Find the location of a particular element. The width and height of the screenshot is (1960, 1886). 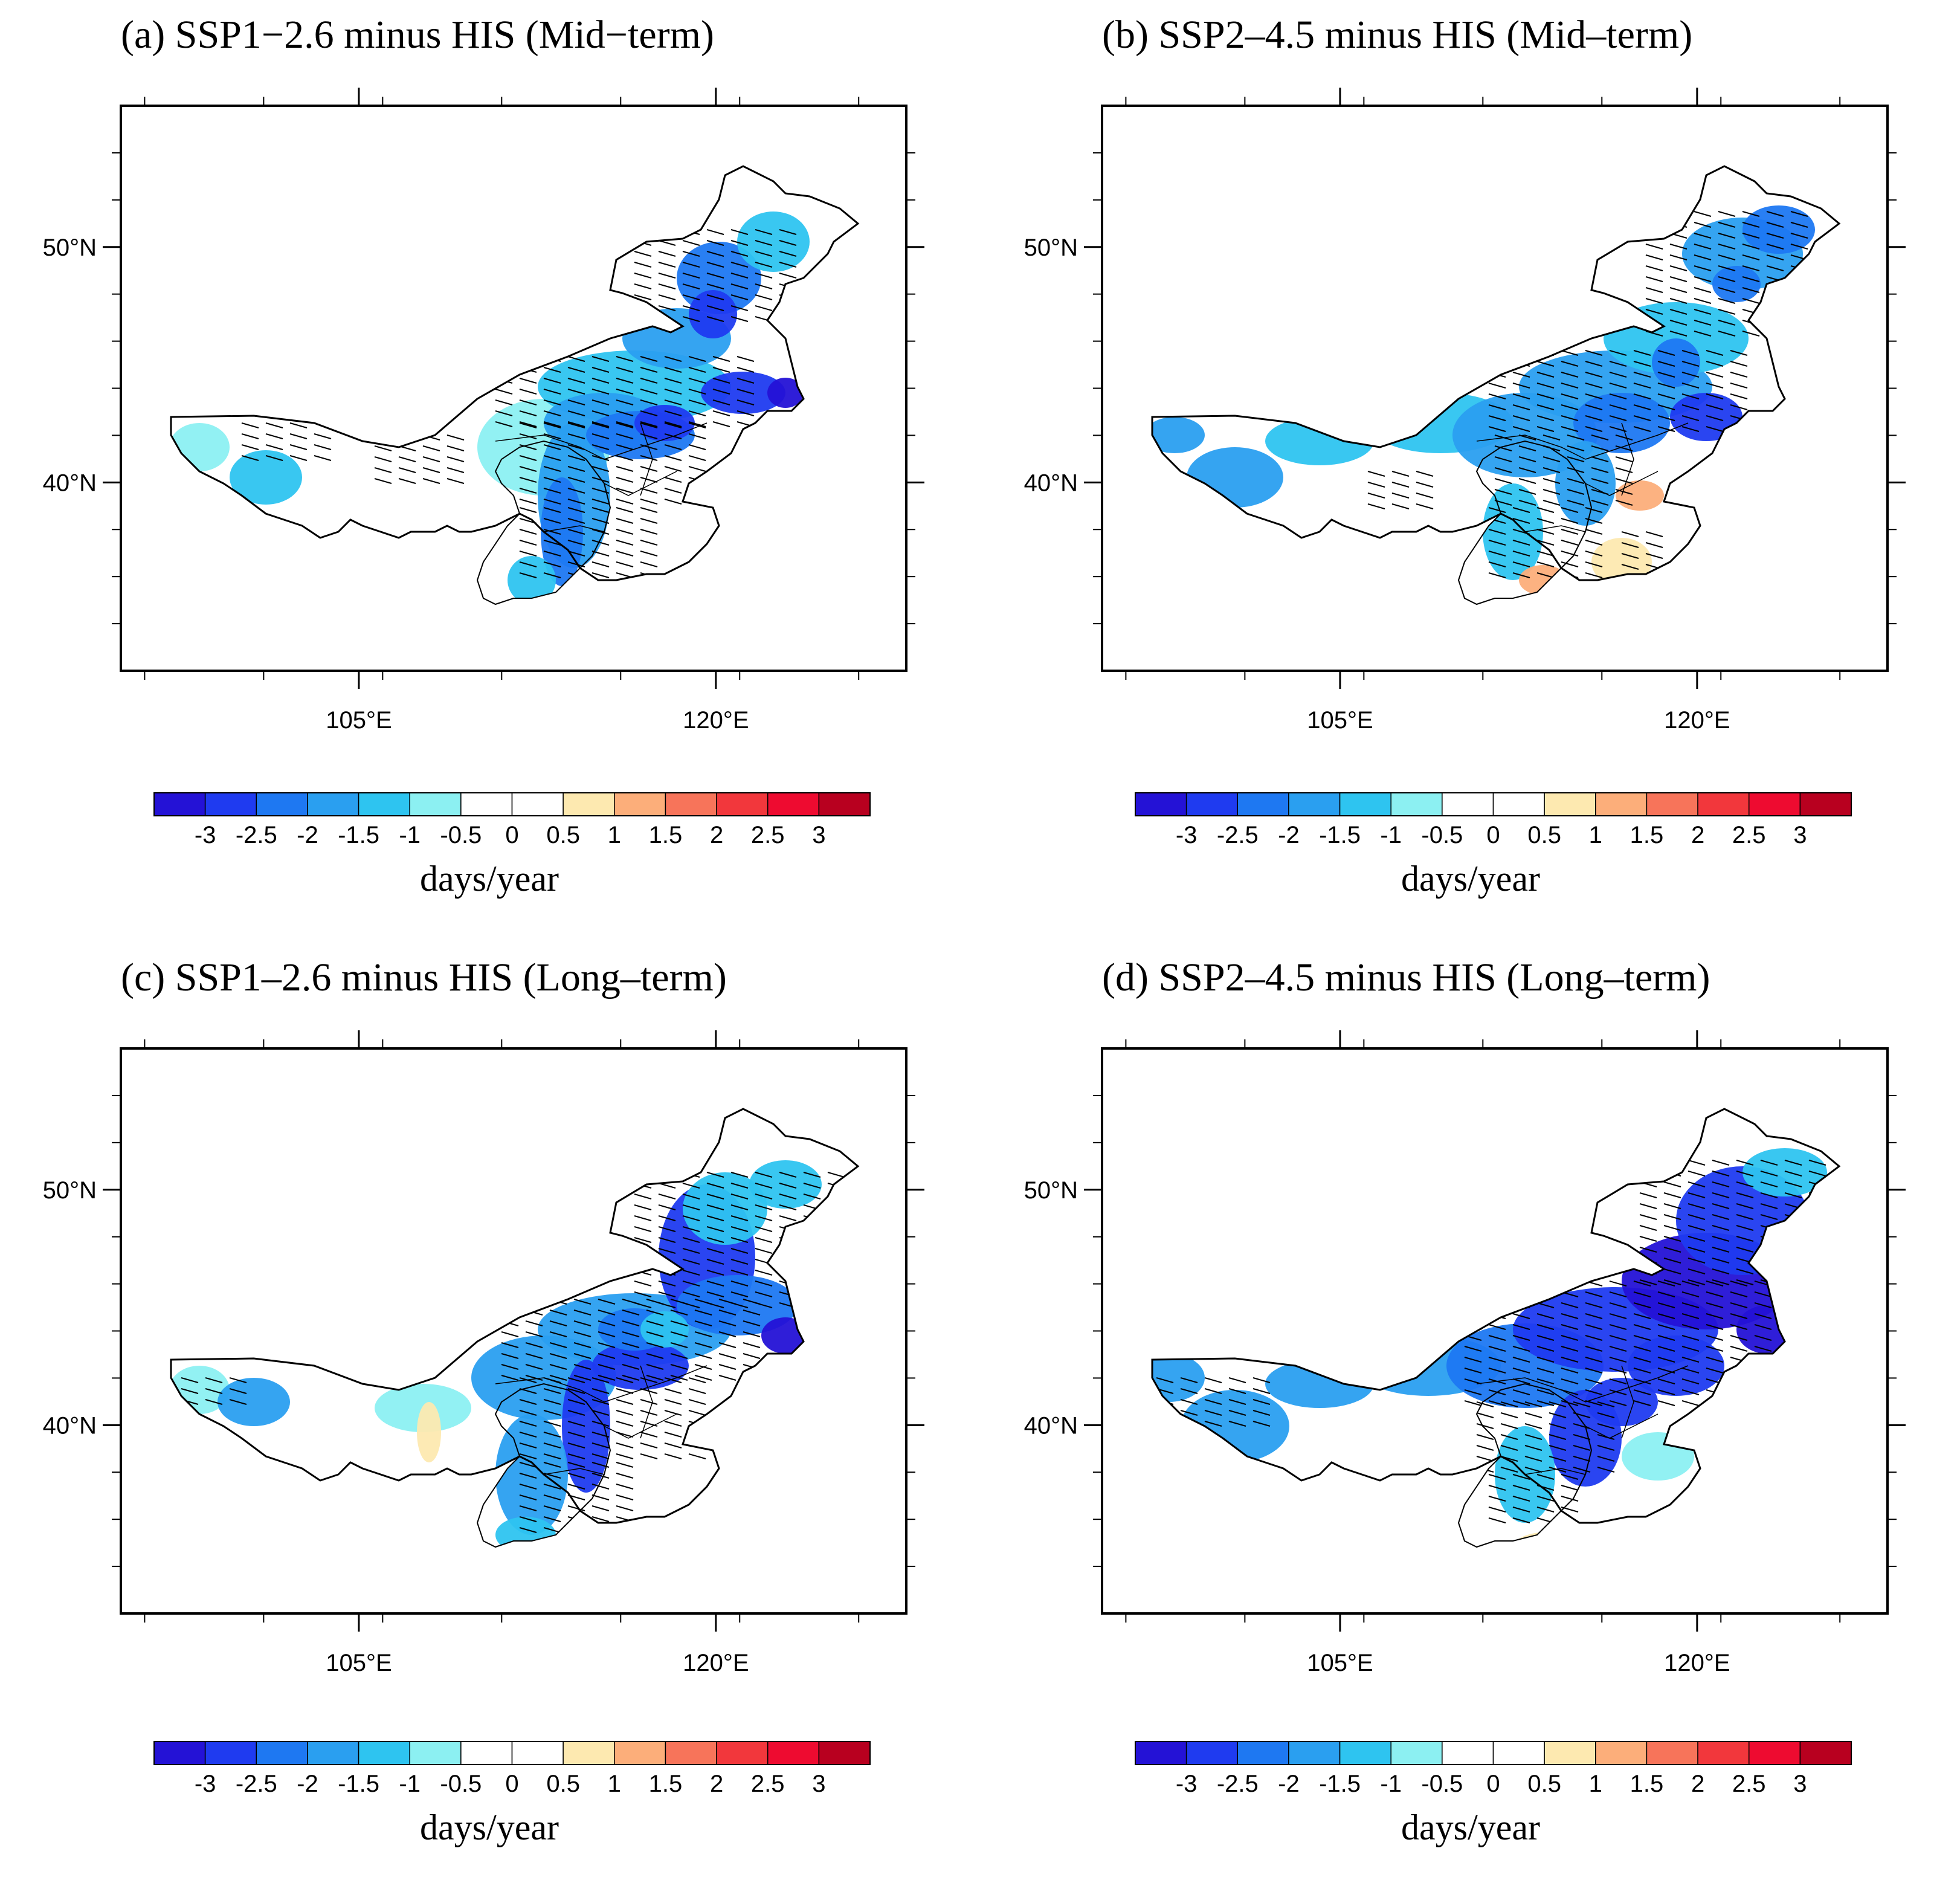

colorbar-tick-label: -2.5 is located at coordinates (1238, 1784).